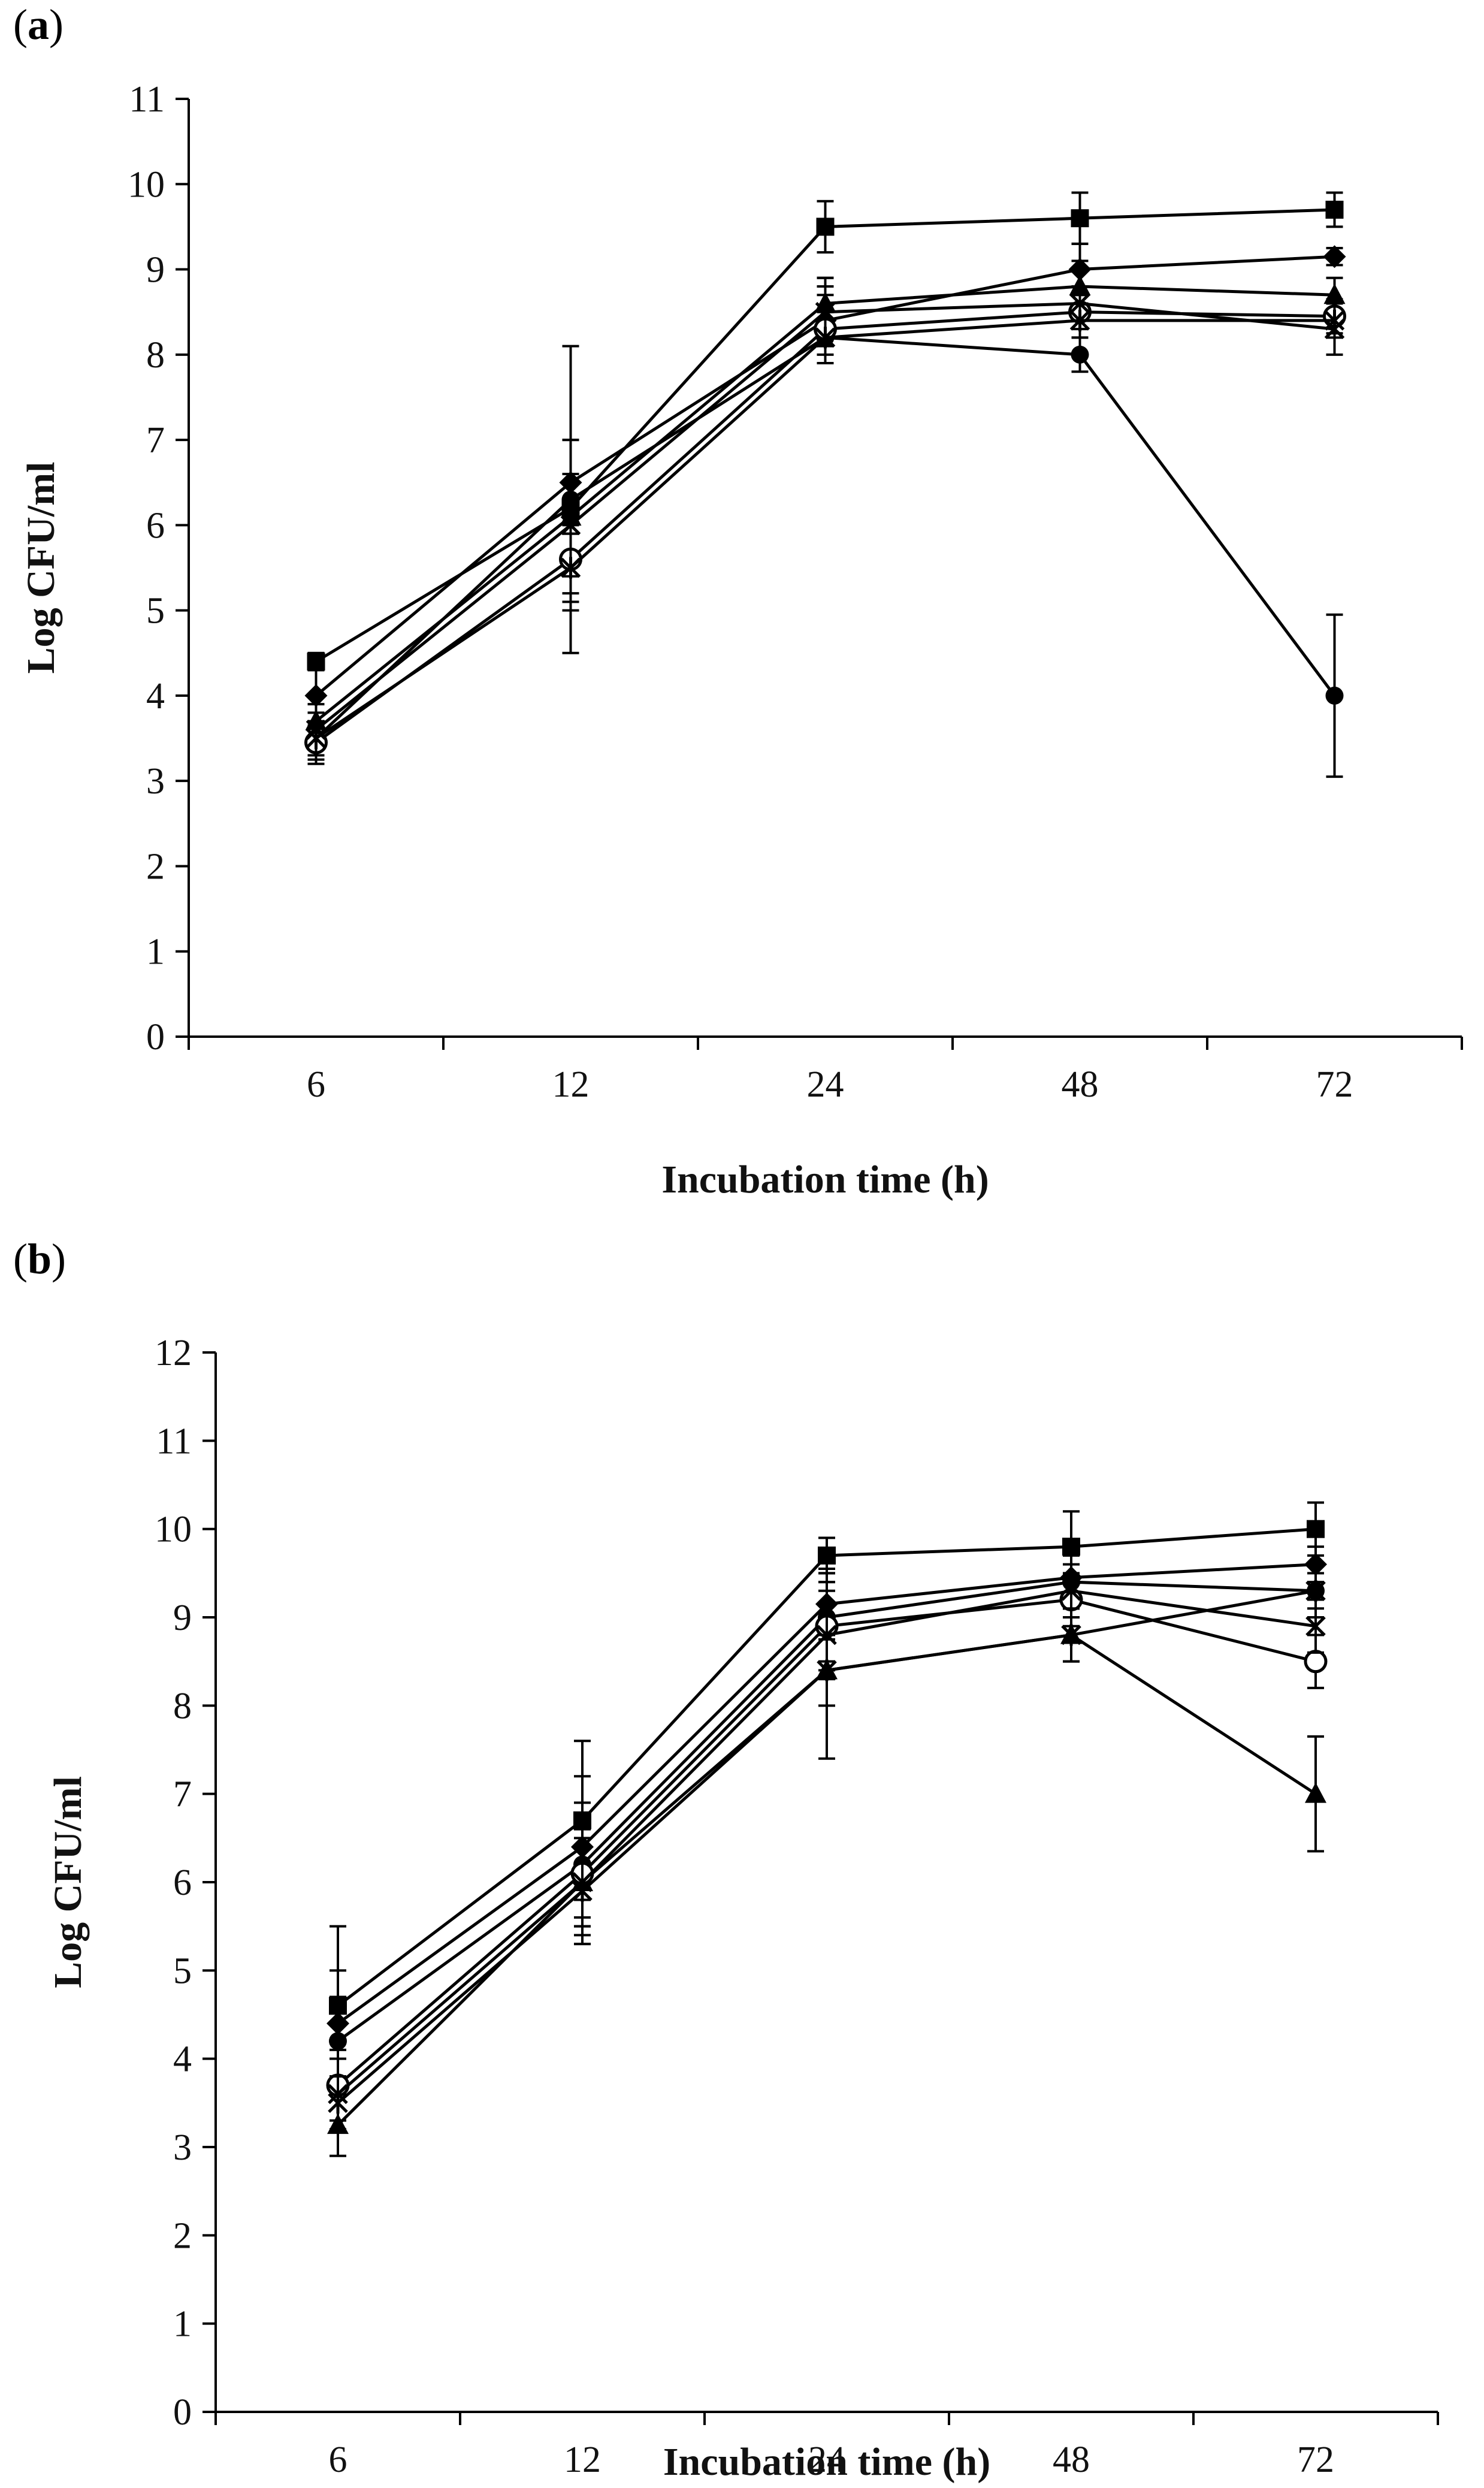 This screenshot has height=2488, width=1484. I want to click on panel-letter: b, so click(39, 1259).